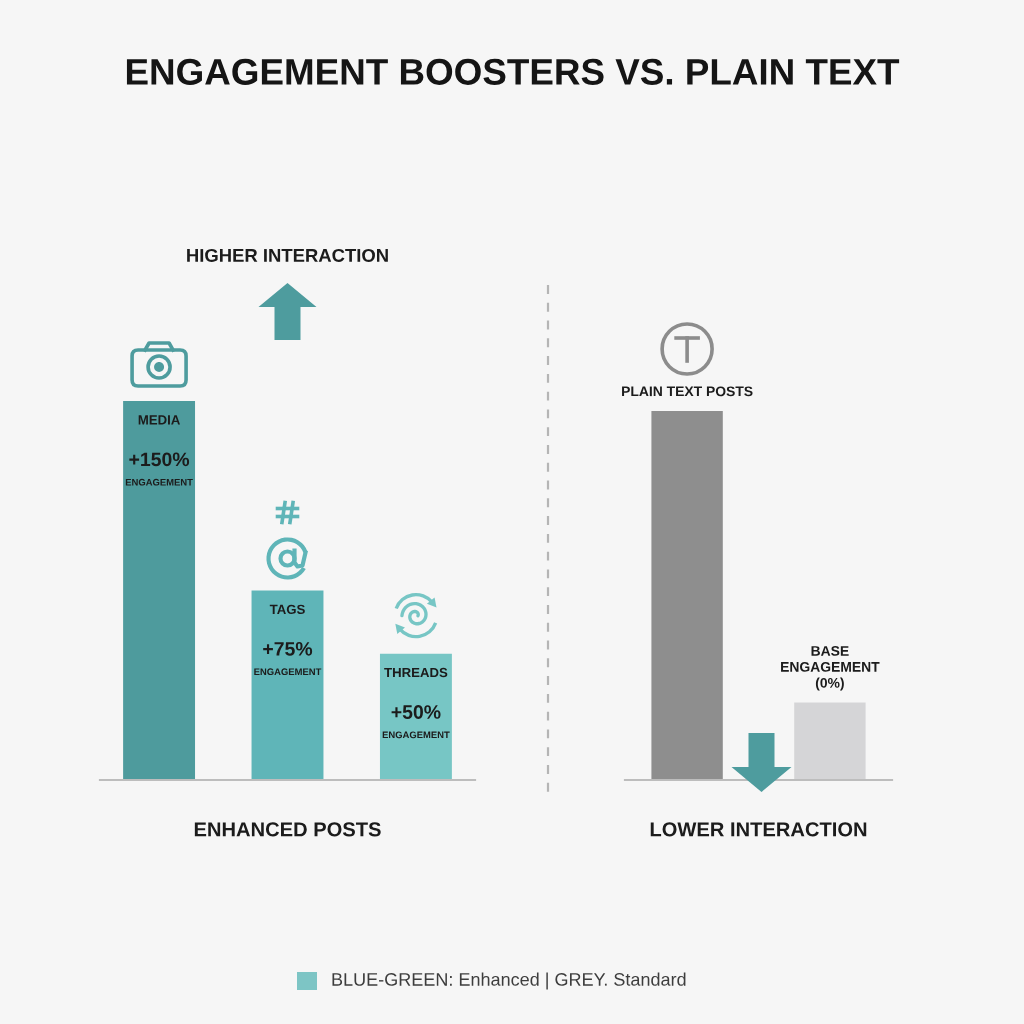 This screenshot has width=1024, height=1024. What do you see at coordinates (287, 255) in the screenshot?
I see `text: HIGHER INTERACTION` at bounding box center [287, 255].